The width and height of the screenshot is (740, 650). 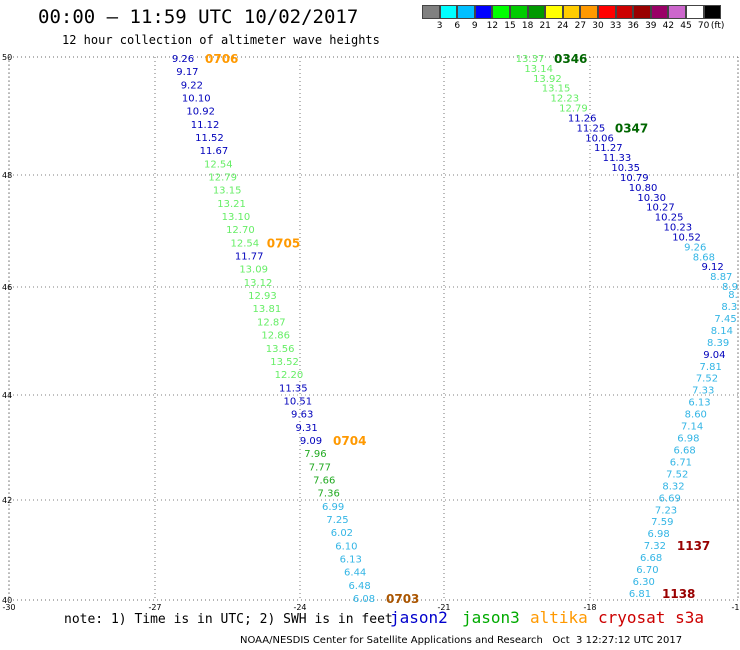 I want to click on scale-label: 33, so click(x=615, y=26).